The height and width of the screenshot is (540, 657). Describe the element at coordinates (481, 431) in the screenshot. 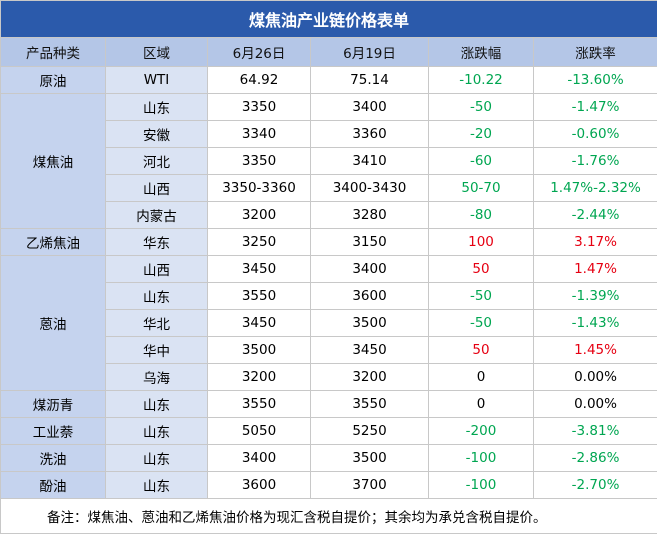

I see `value-cell: -200` at that location.